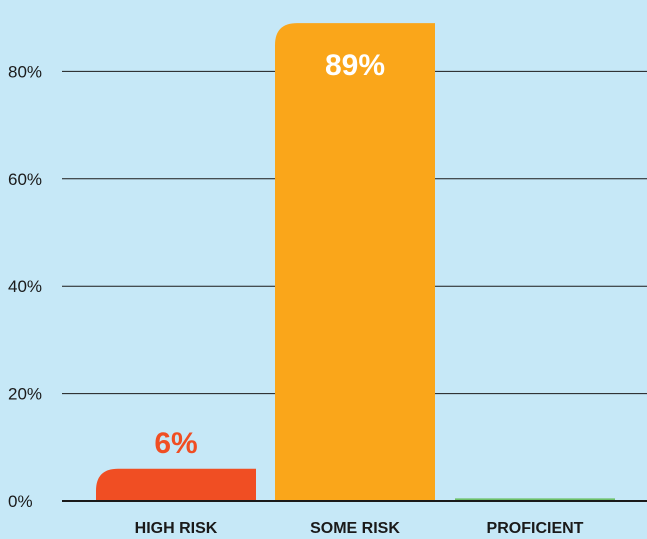  Describe the element at coordinates (25, 394) in the screenshot. I see `y-tick-label-20: 20%` at that location.